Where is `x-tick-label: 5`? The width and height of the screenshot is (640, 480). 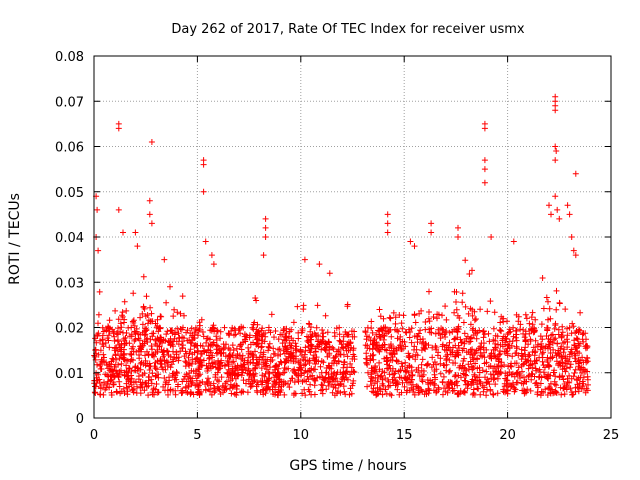
x-tick-label: 5 is located at coordinates (197, 435).